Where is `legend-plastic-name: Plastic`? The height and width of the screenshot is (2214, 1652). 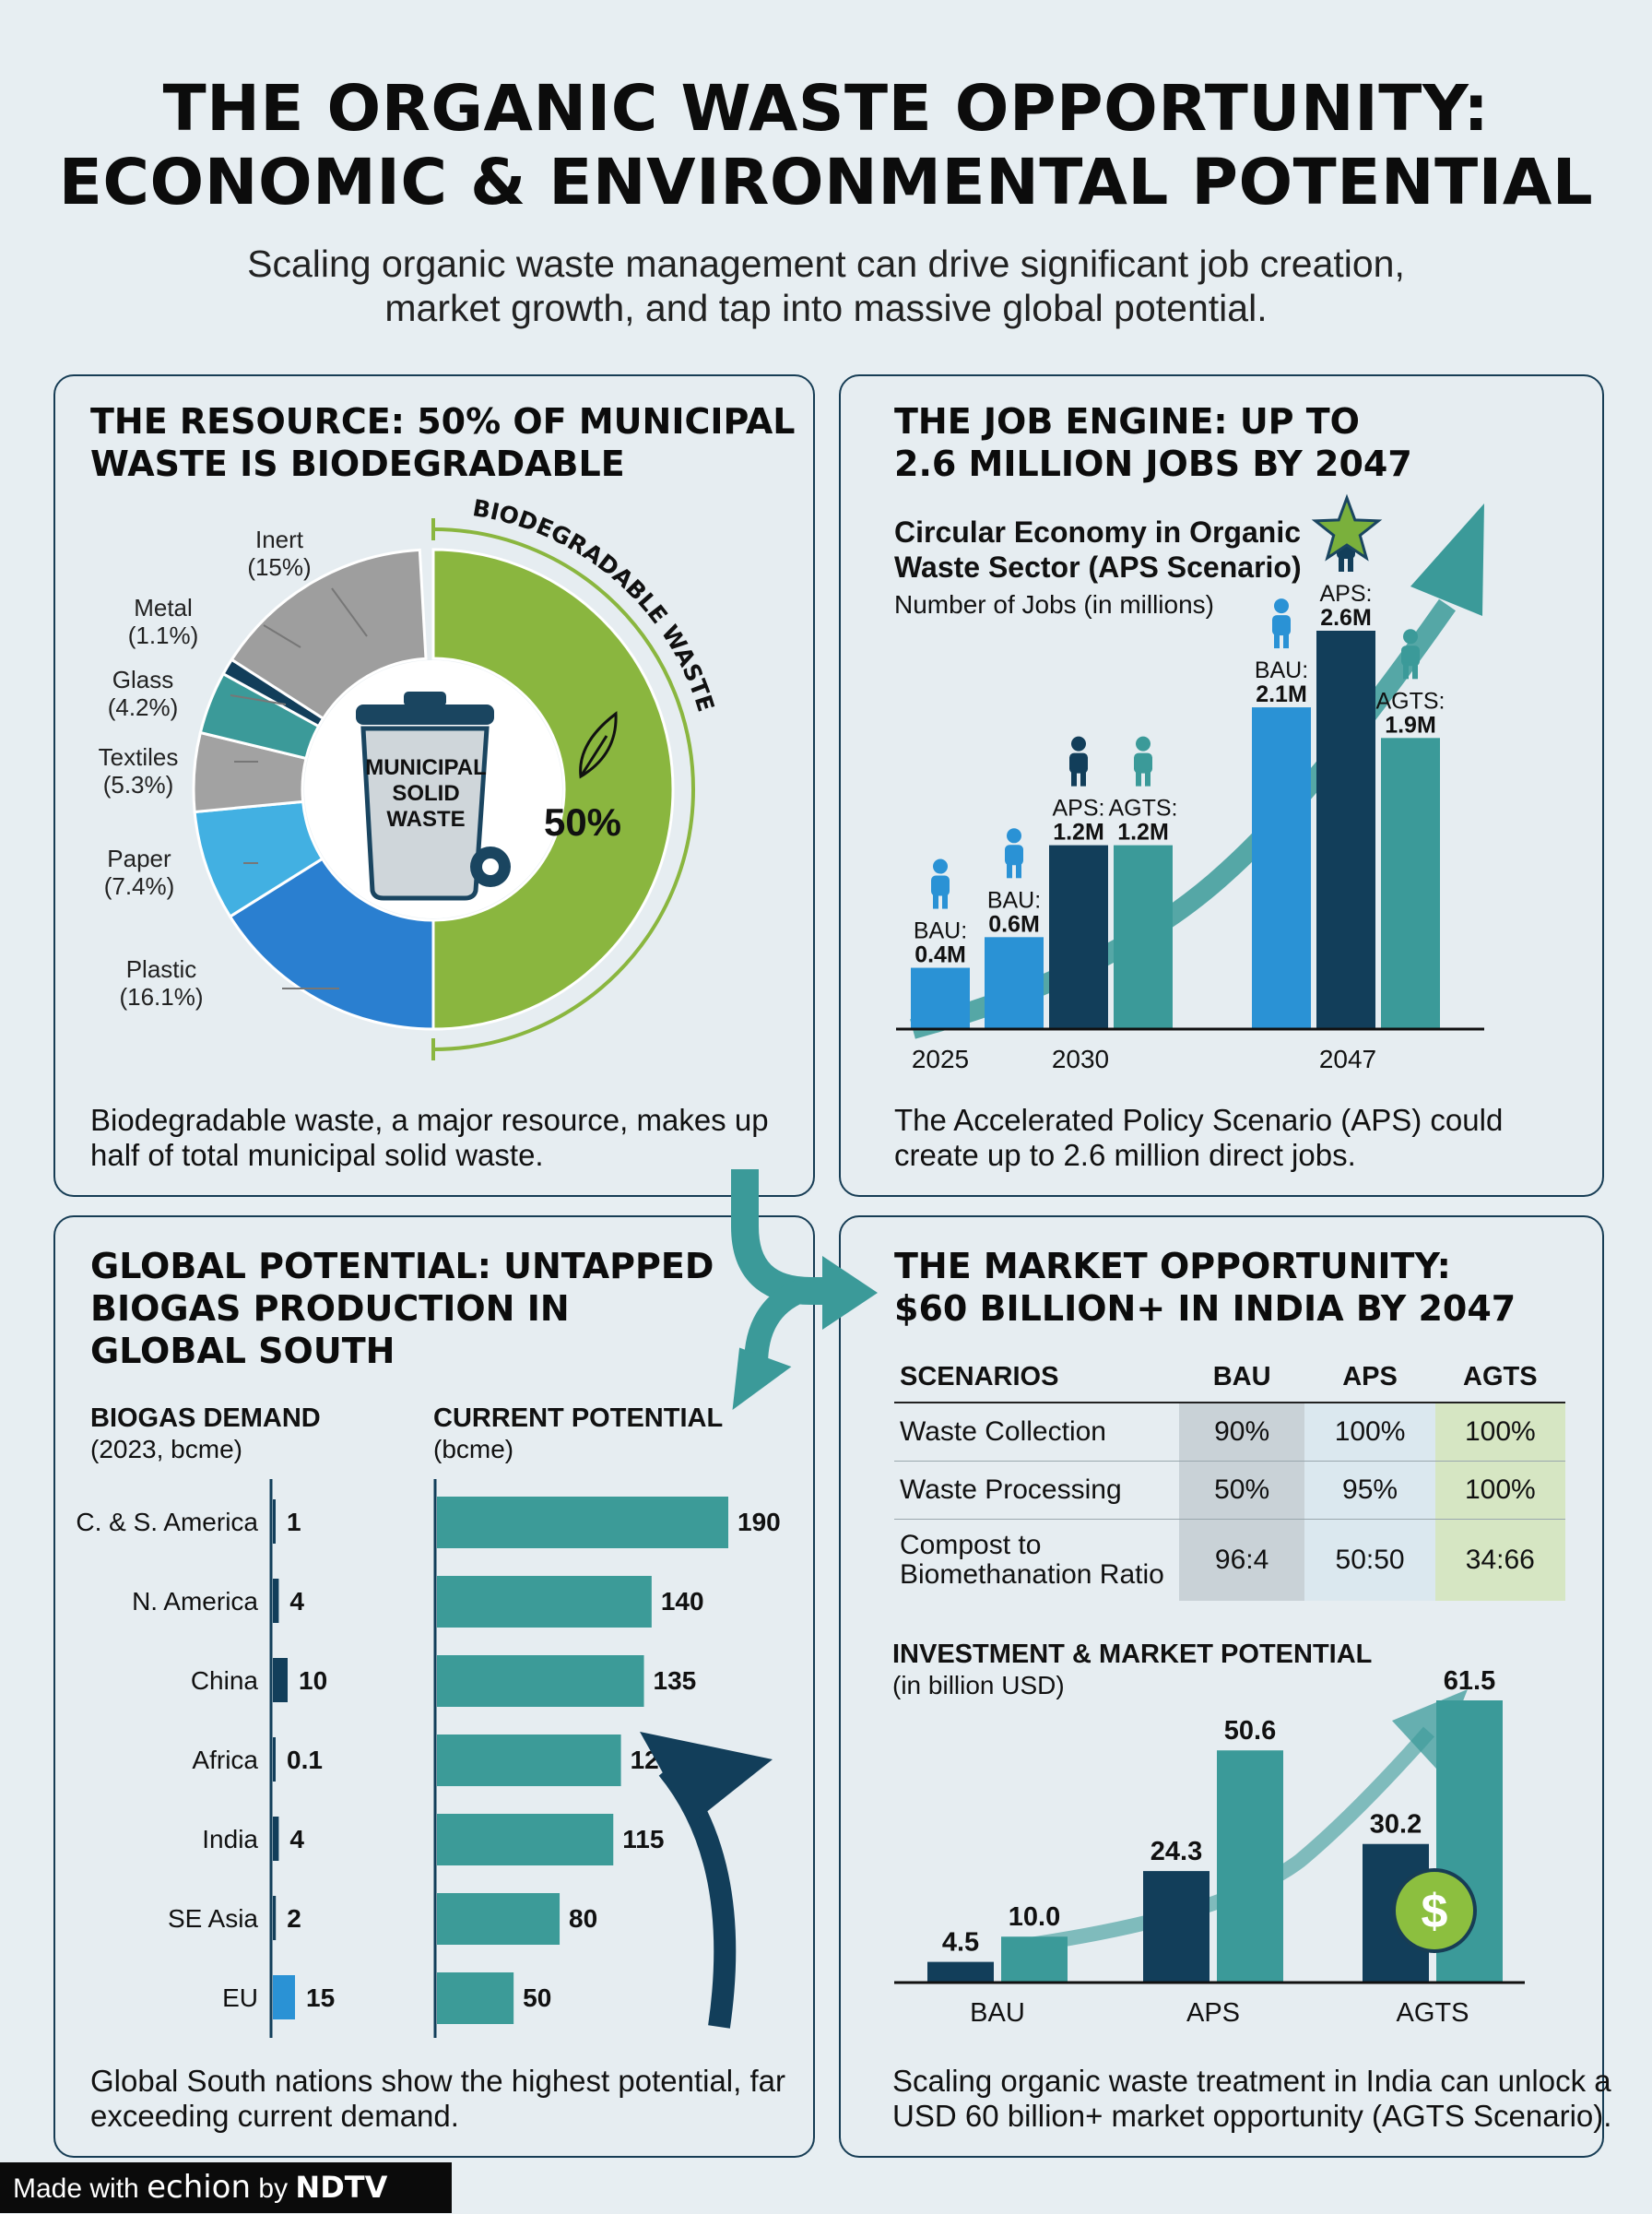
legend-plastic-name: Plastic is located at coordinates (161, 969).